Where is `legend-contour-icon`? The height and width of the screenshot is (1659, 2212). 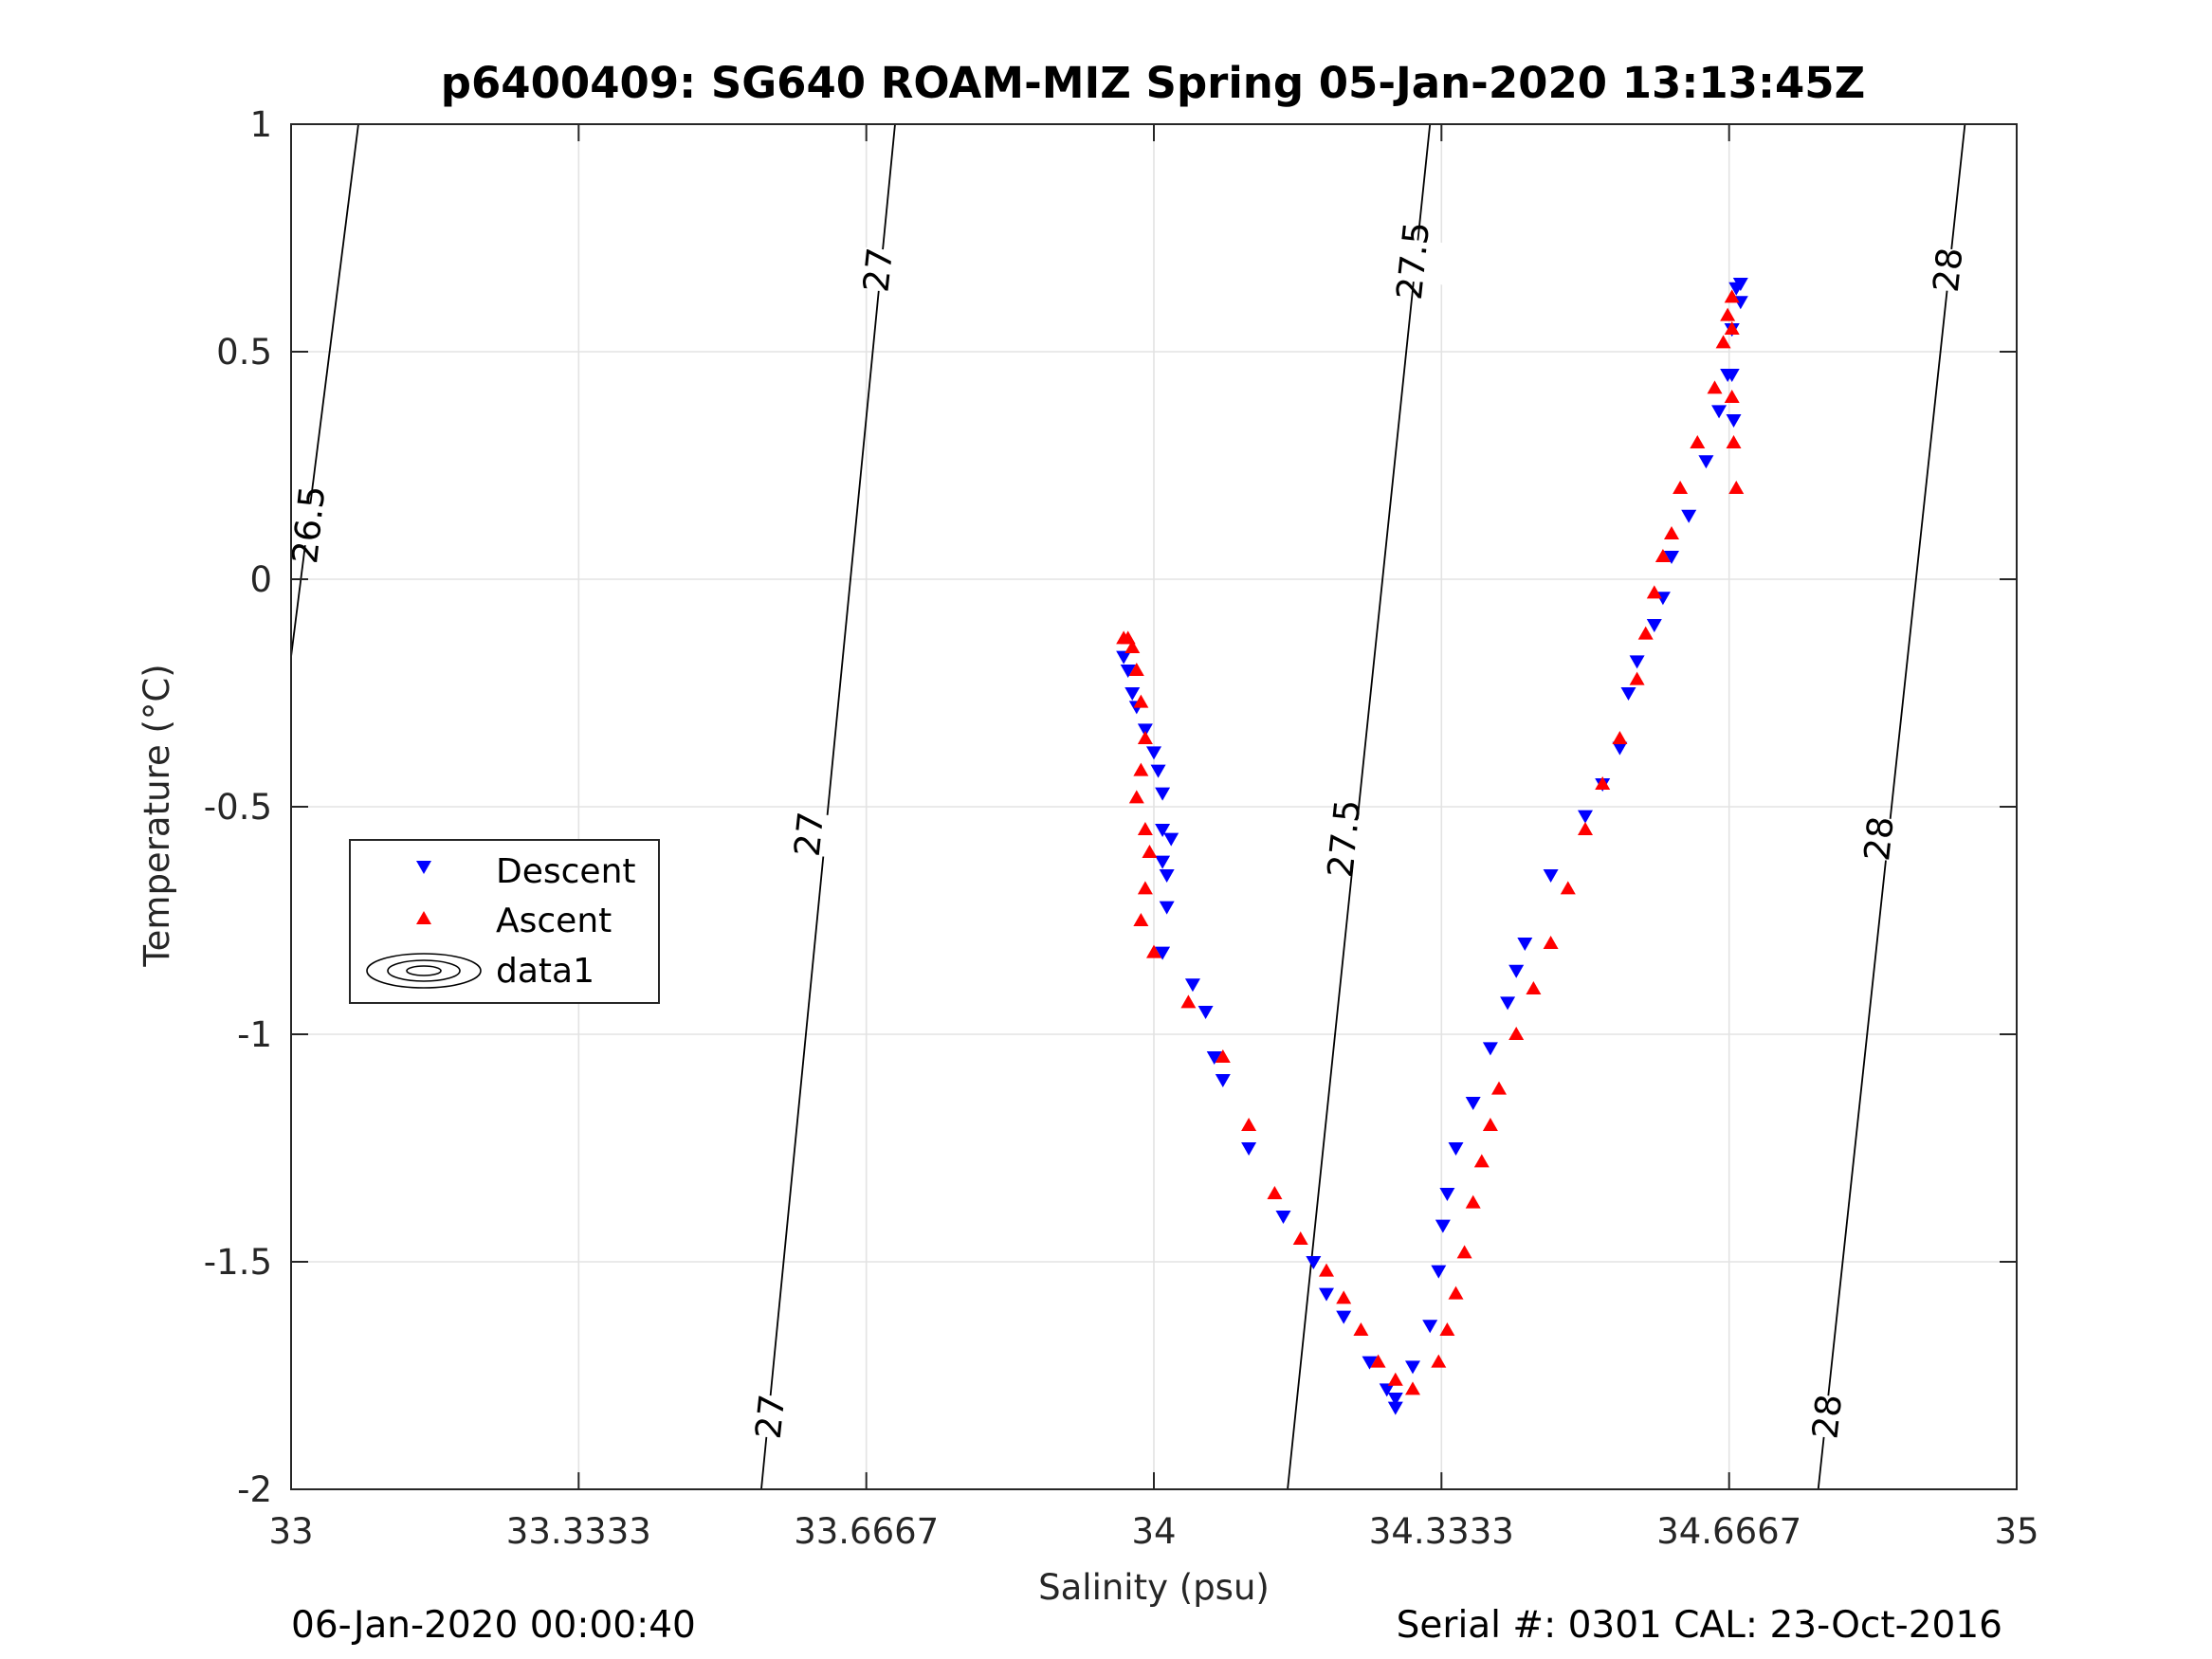 legend-contour-icon is located at coordinates (424, 971).